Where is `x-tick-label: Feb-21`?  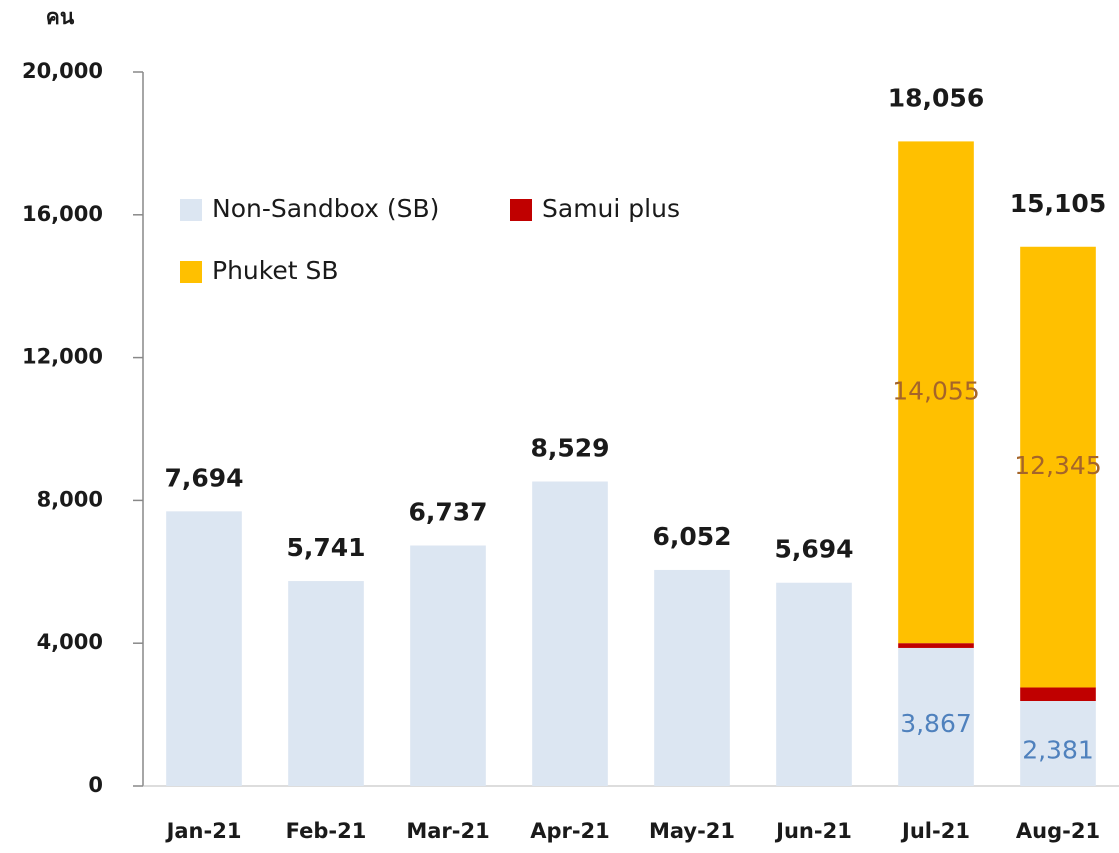
x-tick-label: Feb-21 is located at coordinates (326, 831).